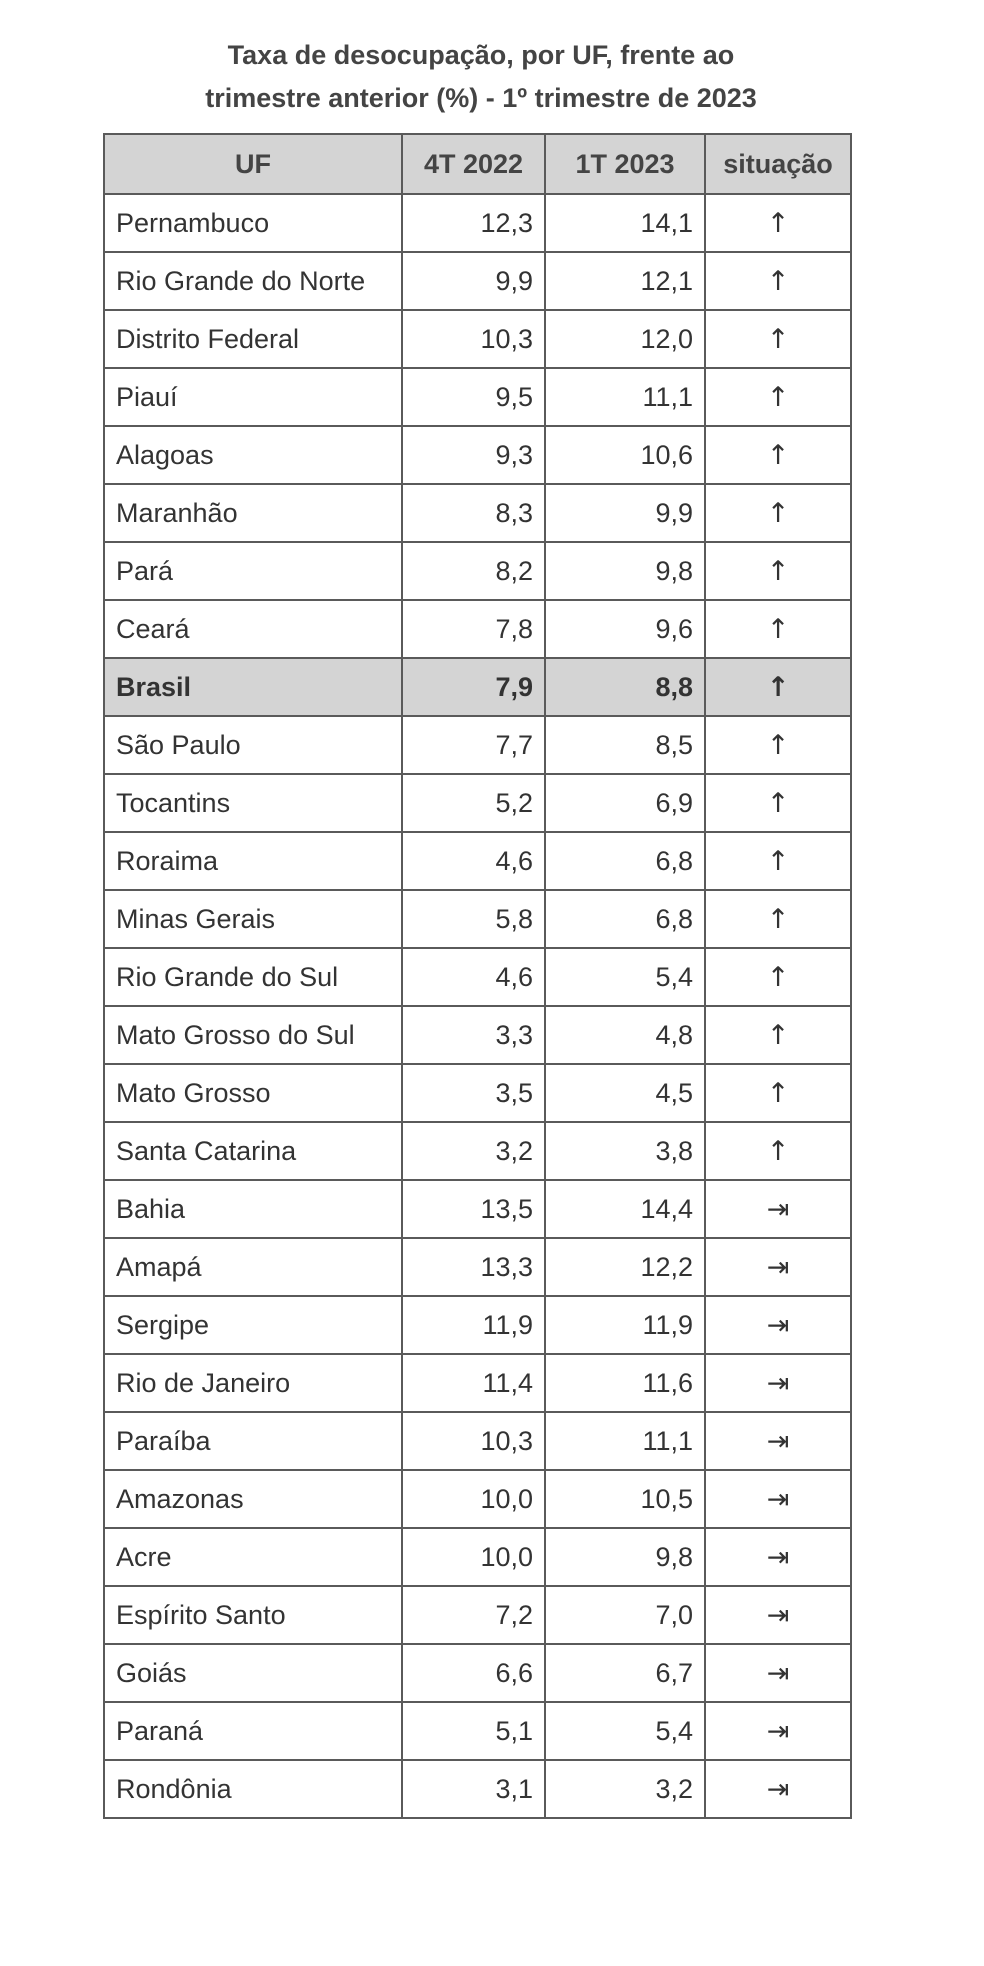  What do you see at coordinates (477, 223) in the screenshot?
I see `table-row: Pernambuco 12,3 14,1 ↑` at bounding box center [477, 223].